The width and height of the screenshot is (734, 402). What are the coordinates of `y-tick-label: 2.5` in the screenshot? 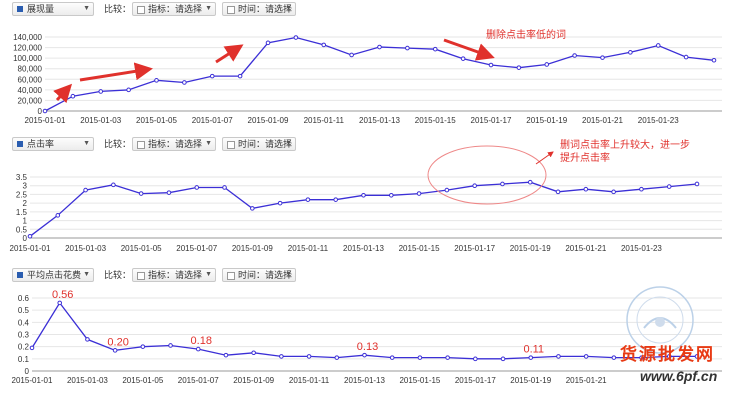 It's located at (22, 194).